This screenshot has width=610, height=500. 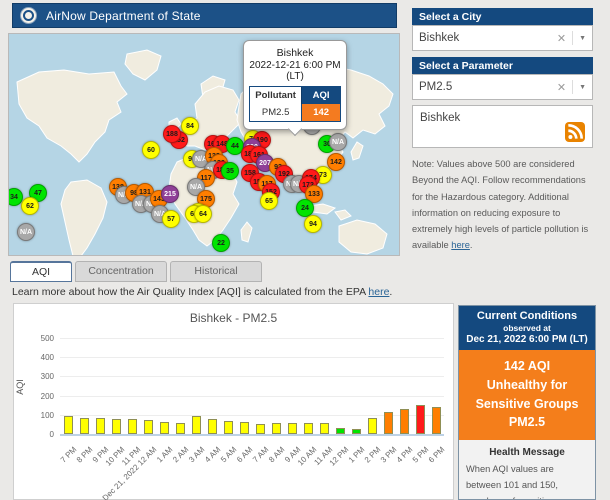 What do you see at coordinates (151, 150) in the screenshot?
I see `aqi-marker: 60` at bounding box center [151, 150].